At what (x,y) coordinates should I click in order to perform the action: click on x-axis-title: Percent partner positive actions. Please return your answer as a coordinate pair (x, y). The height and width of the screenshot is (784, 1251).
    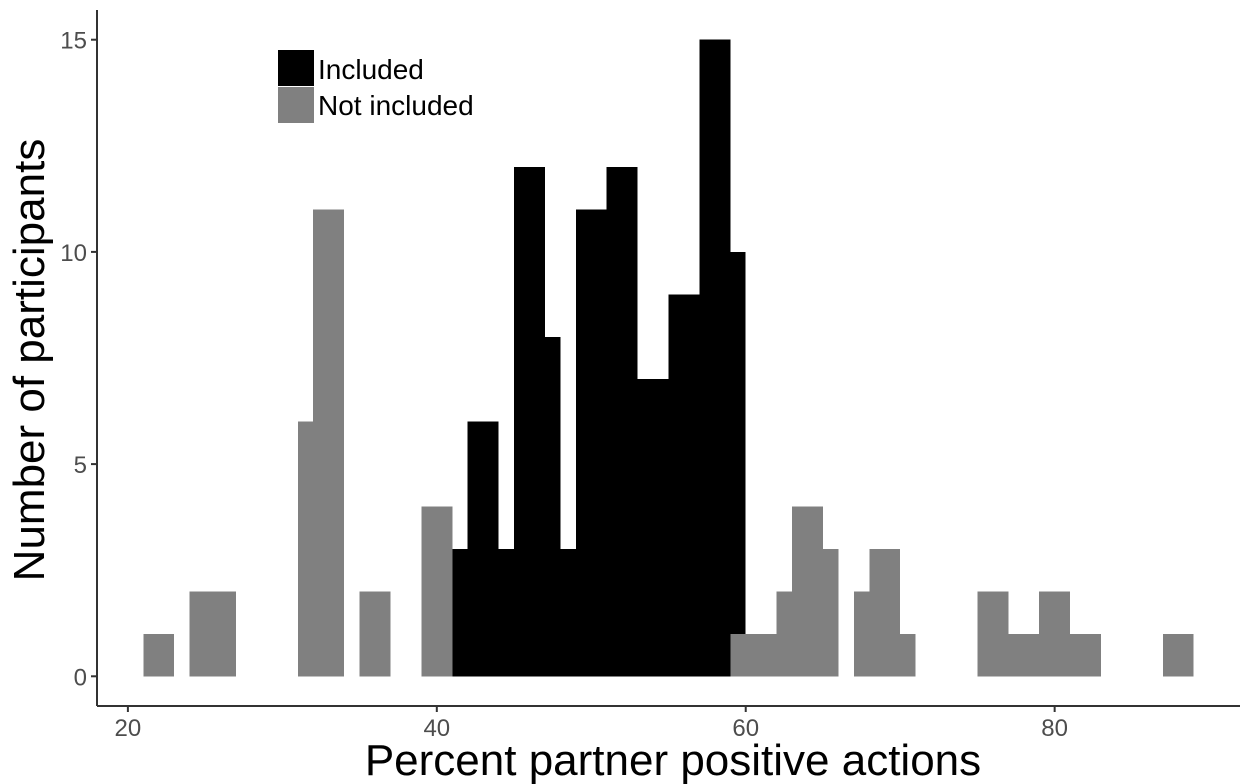
    Looking at the image, I should click on (673, 760).